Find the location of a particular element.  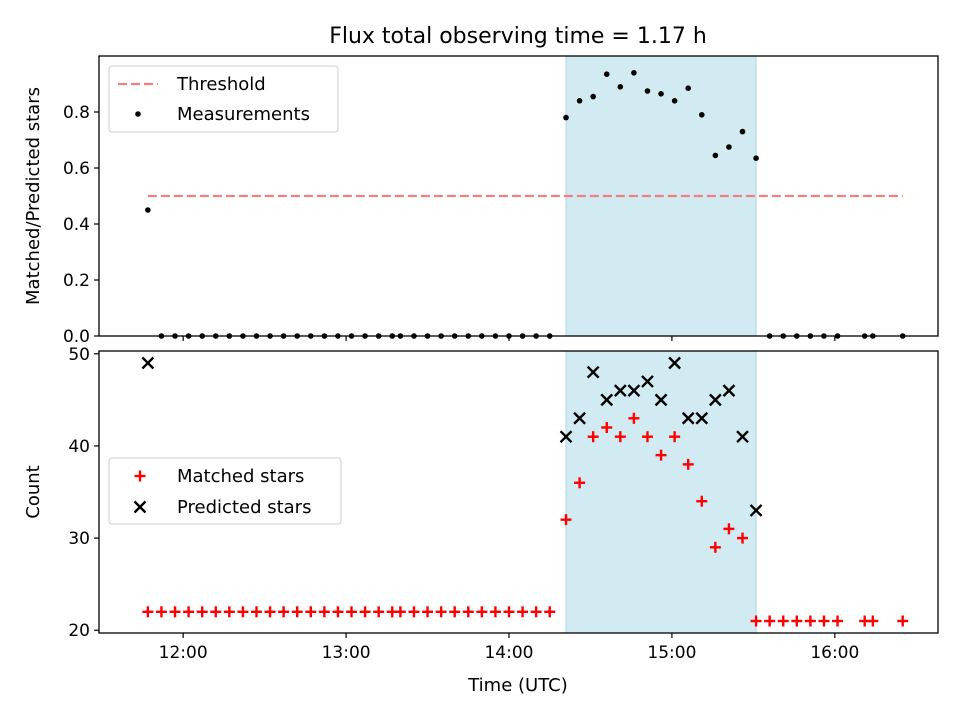

y-axis-label: Matched/Predicted stars is located at coordinates (33, 196).